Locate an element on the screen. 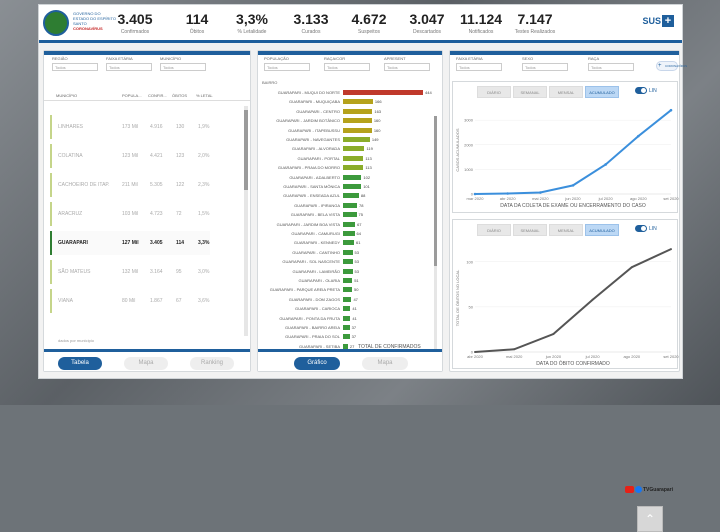  bar-label: GUARAPARI - ITAPEBUSSU is located at coordinates (314, 130).